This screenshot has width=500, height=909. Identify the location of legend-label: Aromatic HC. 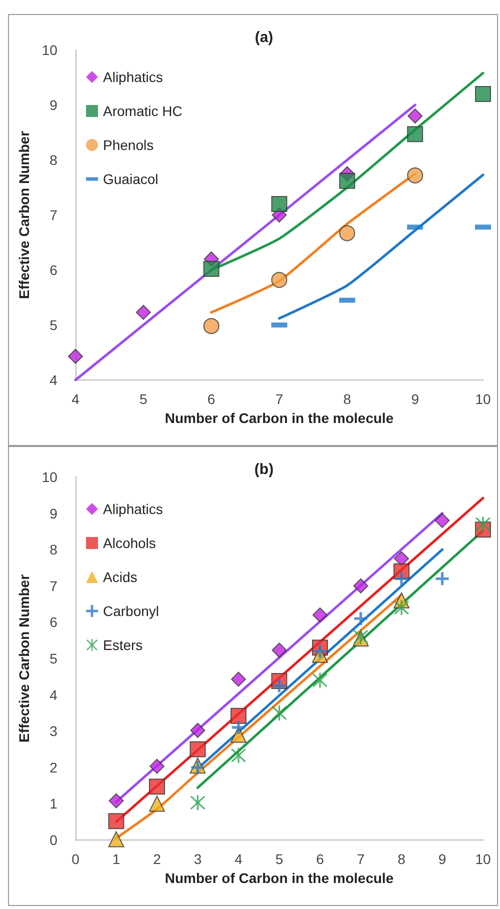
(142, 111).